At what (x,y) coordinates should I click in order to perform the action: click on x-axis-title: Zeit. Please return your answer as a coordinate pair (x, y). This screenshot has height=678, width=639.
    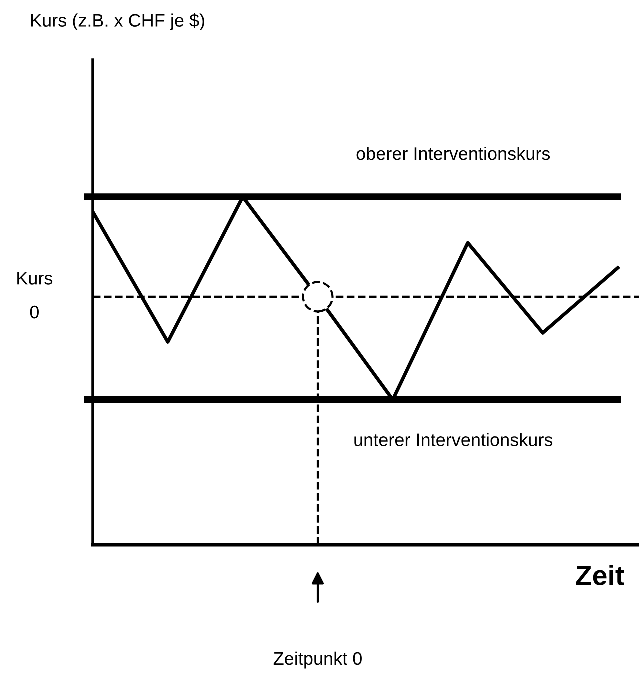
    Looking at the image, I should click on (600, 575).